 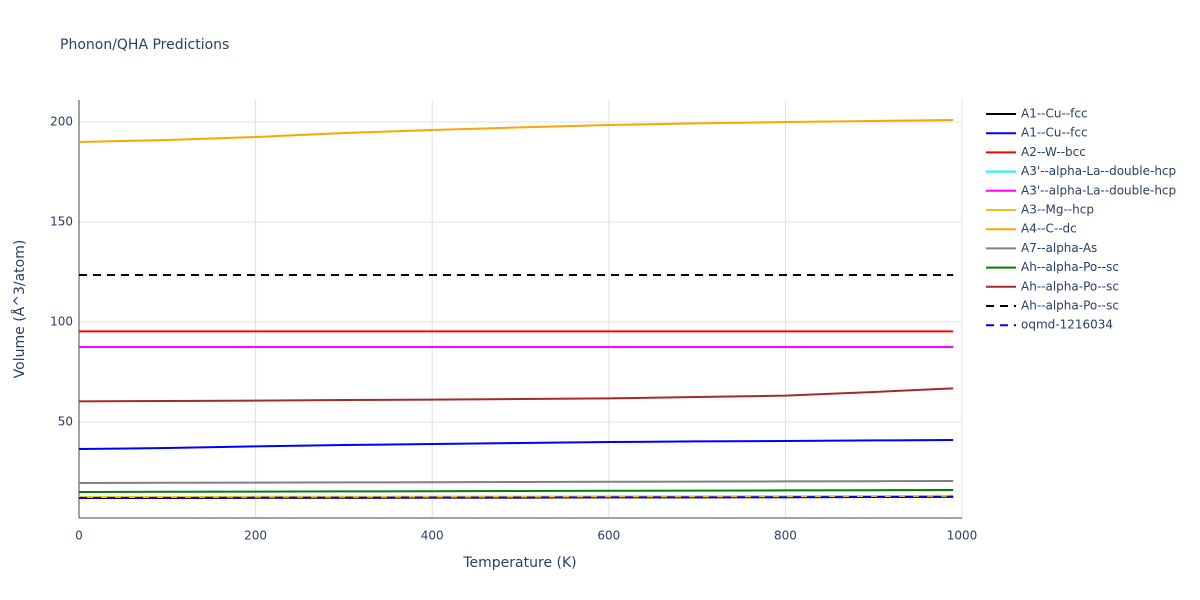 What do you see at coordinates (61, 322) in the screenshot?
I see `y-tick-label: 100` at bounding box center [61, 322].